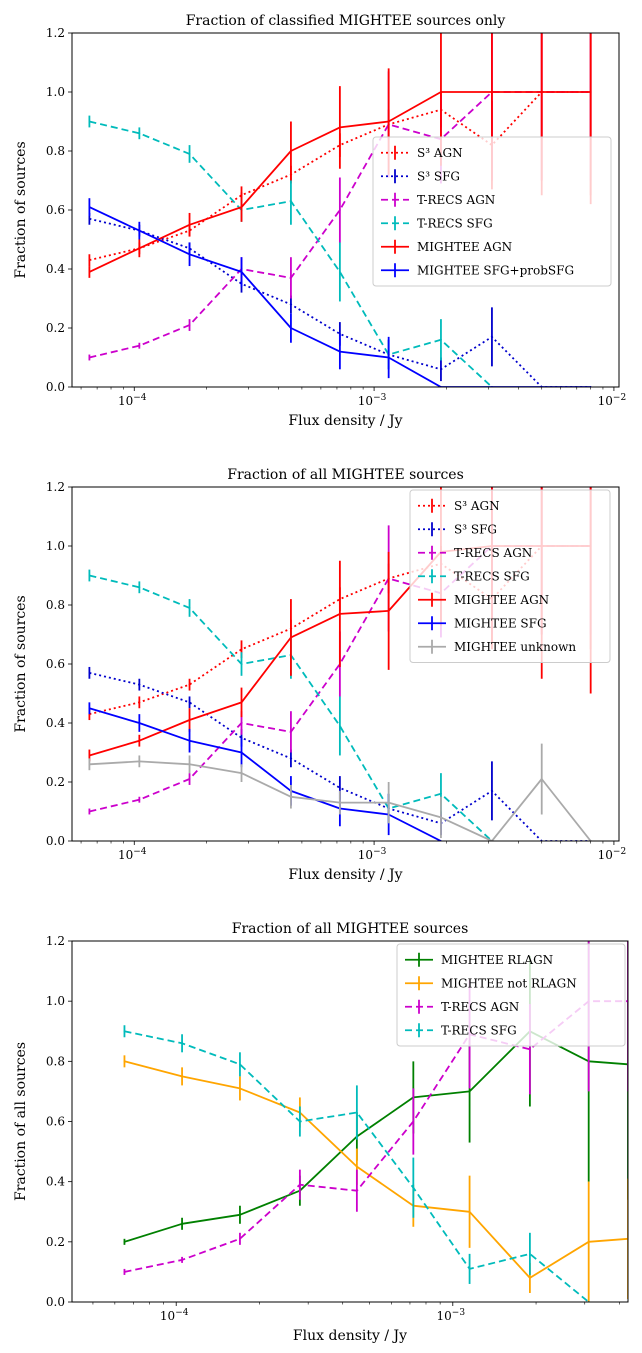 The image size is (642, 1353). What do you see at coordinates (464, 247) in the screenshot?
I see `legend-entry: MIGHTEE AGN` at bounding box center [464, 247].